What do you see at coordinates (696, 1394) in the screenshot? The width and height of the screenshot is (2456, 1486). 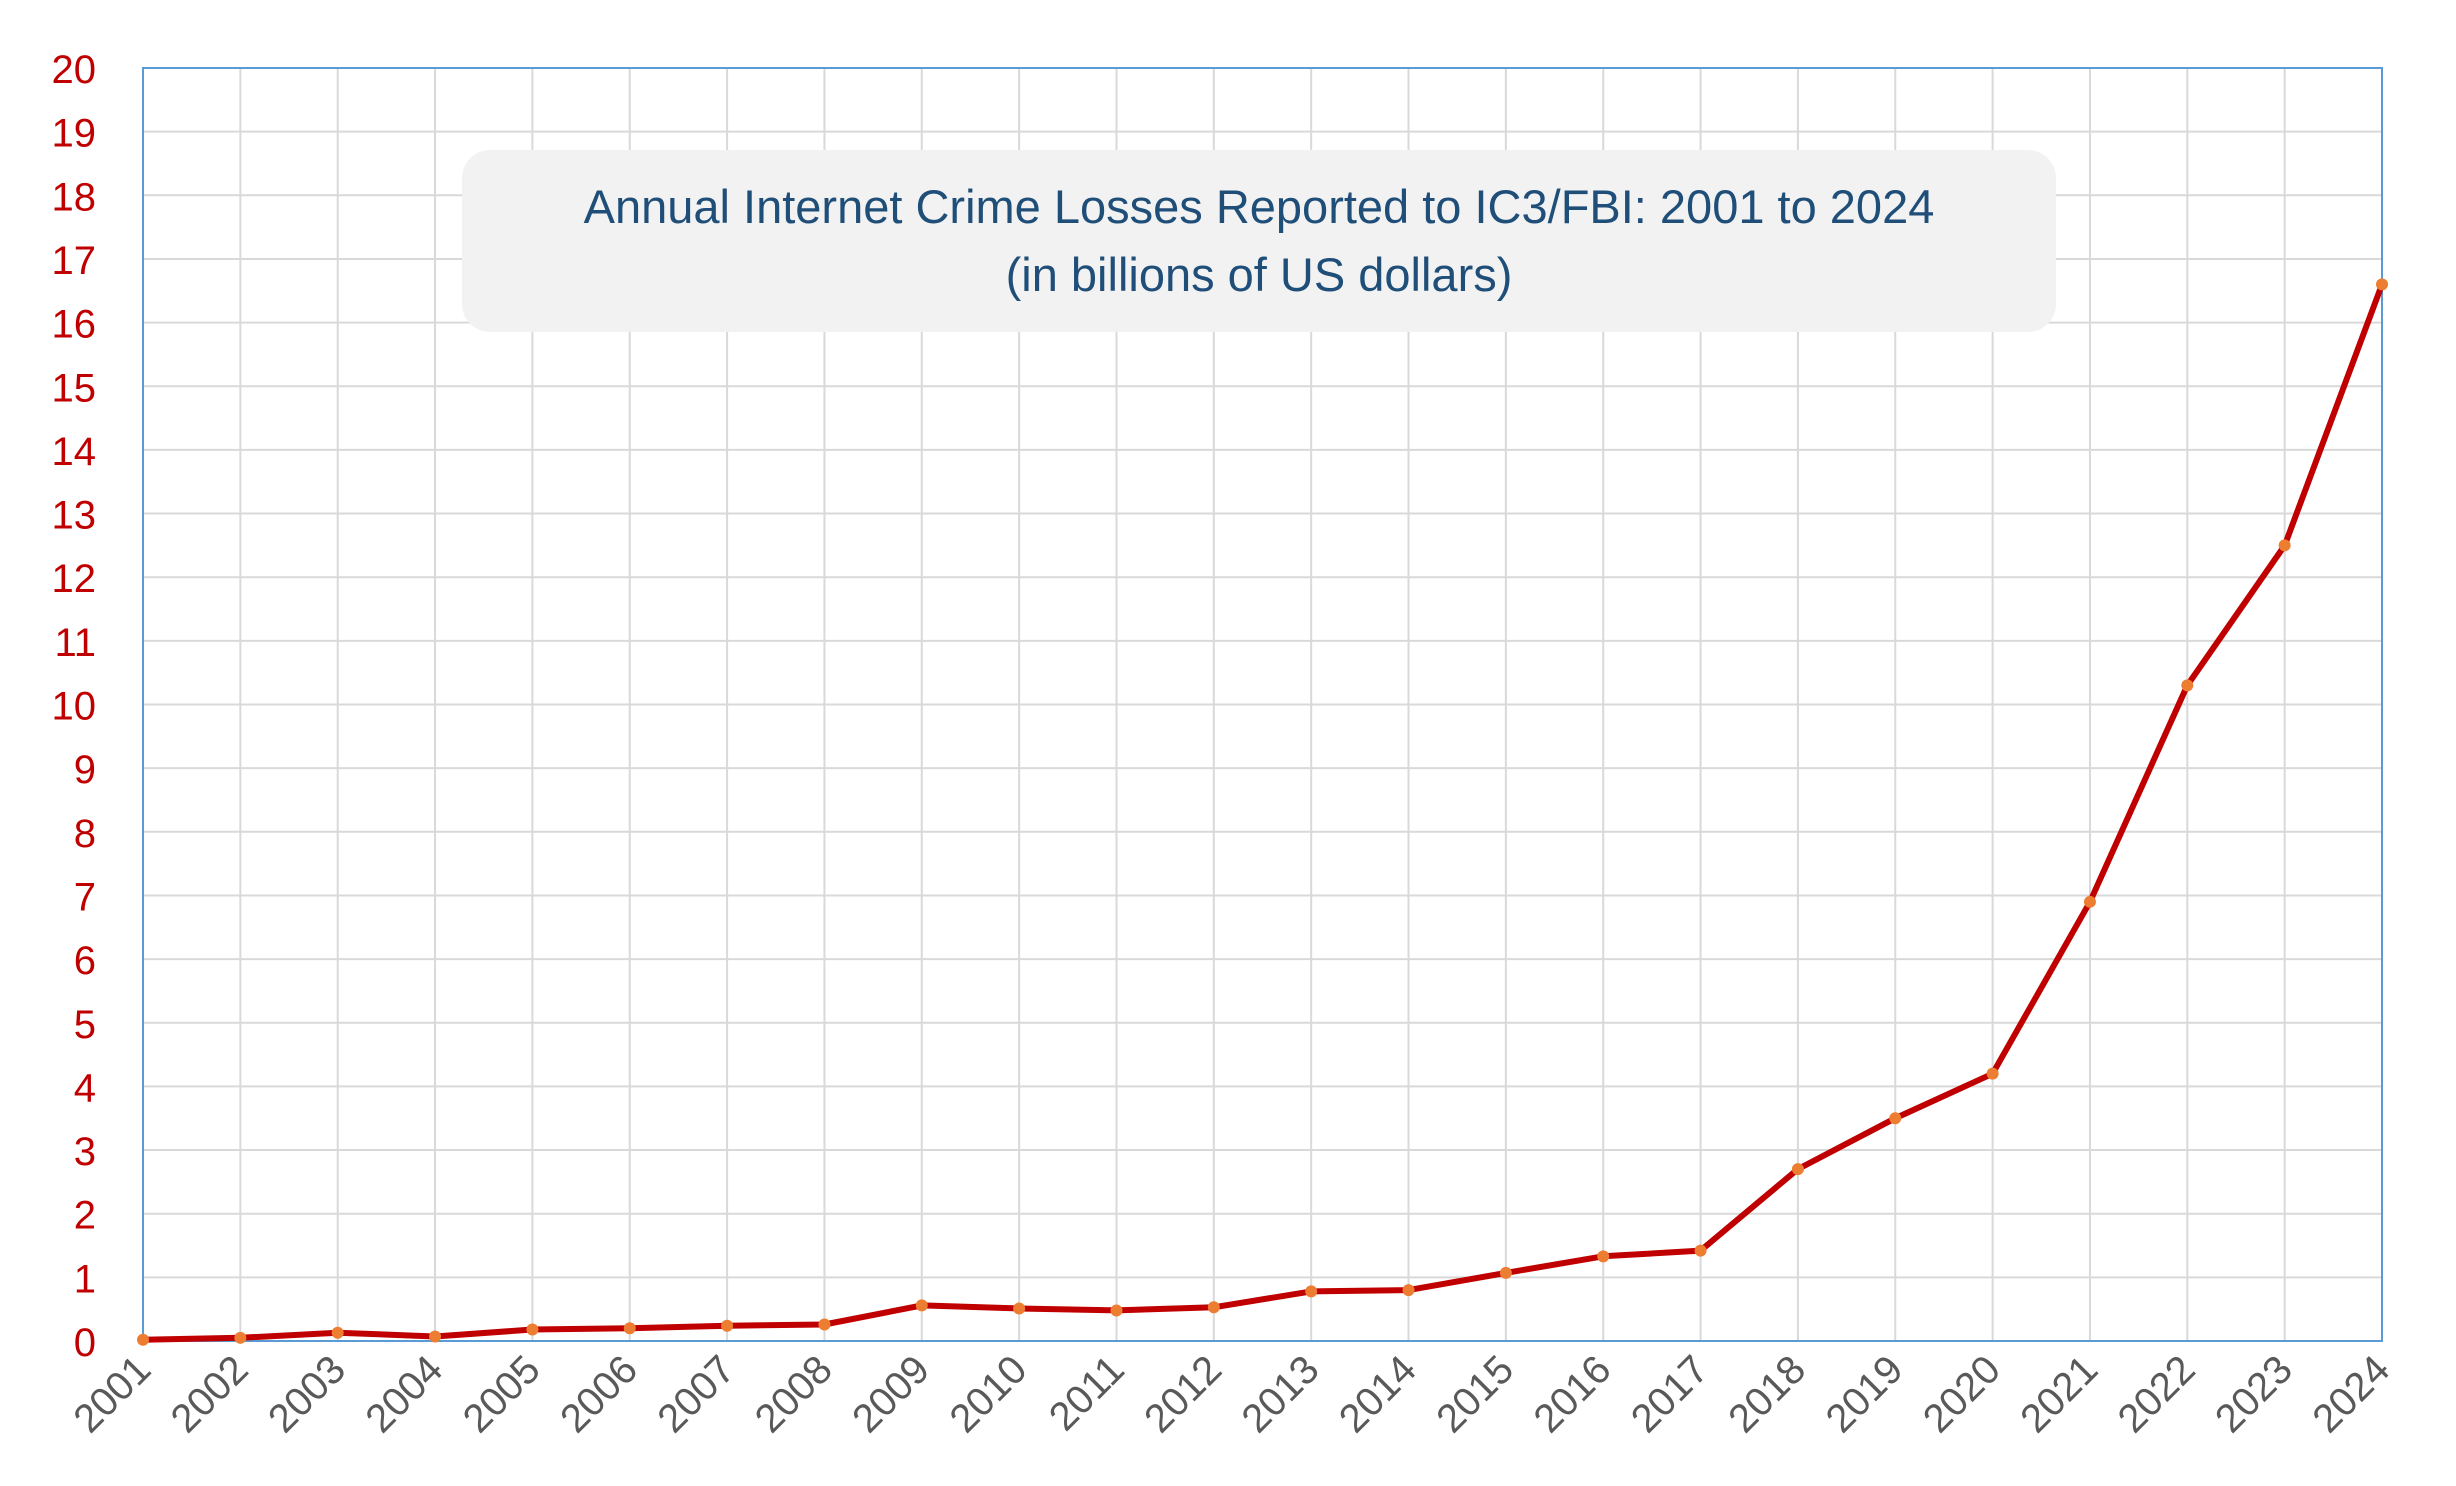 I see `x-tick-label: 2007` at bounding box center [696, 1394].